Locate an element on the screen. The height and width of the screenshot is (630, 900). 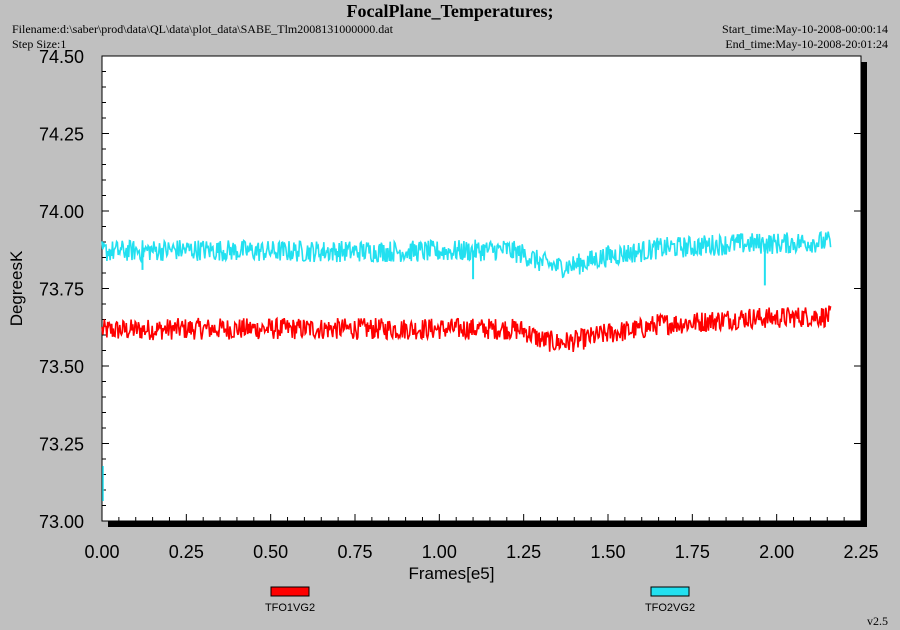
y-tick-label: 74.50 is located at coordinates (61, 57).